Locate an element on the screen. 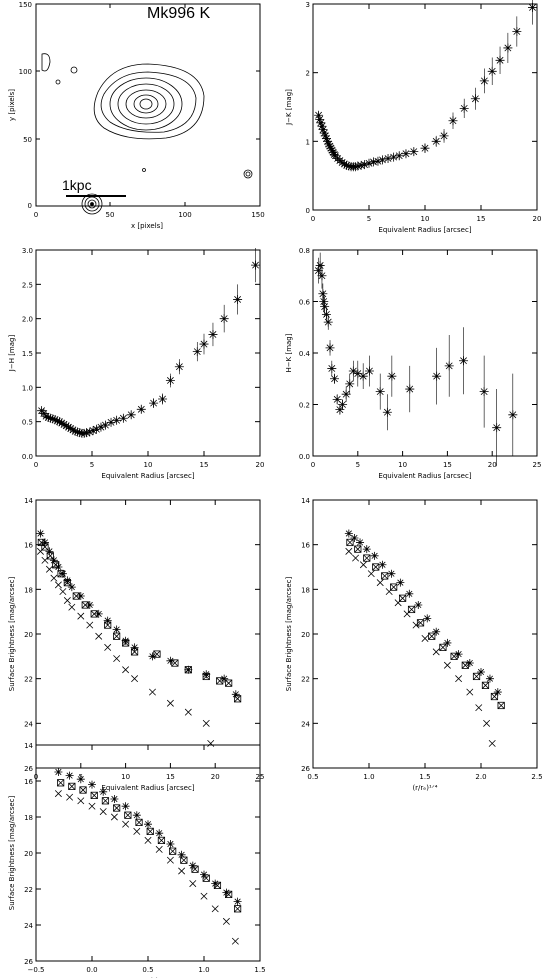 This screenshot has width=542, height=978. y-tick-label: 0.2 is located at coordinates (304, 406).